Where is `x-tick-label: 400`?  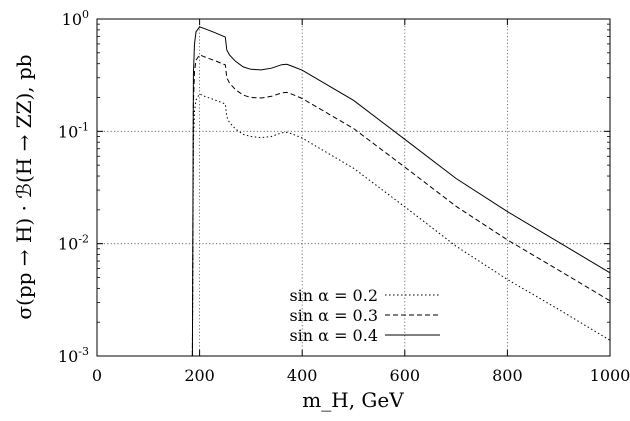 x-tick-label: 400 is located at coordinates (302, 375).